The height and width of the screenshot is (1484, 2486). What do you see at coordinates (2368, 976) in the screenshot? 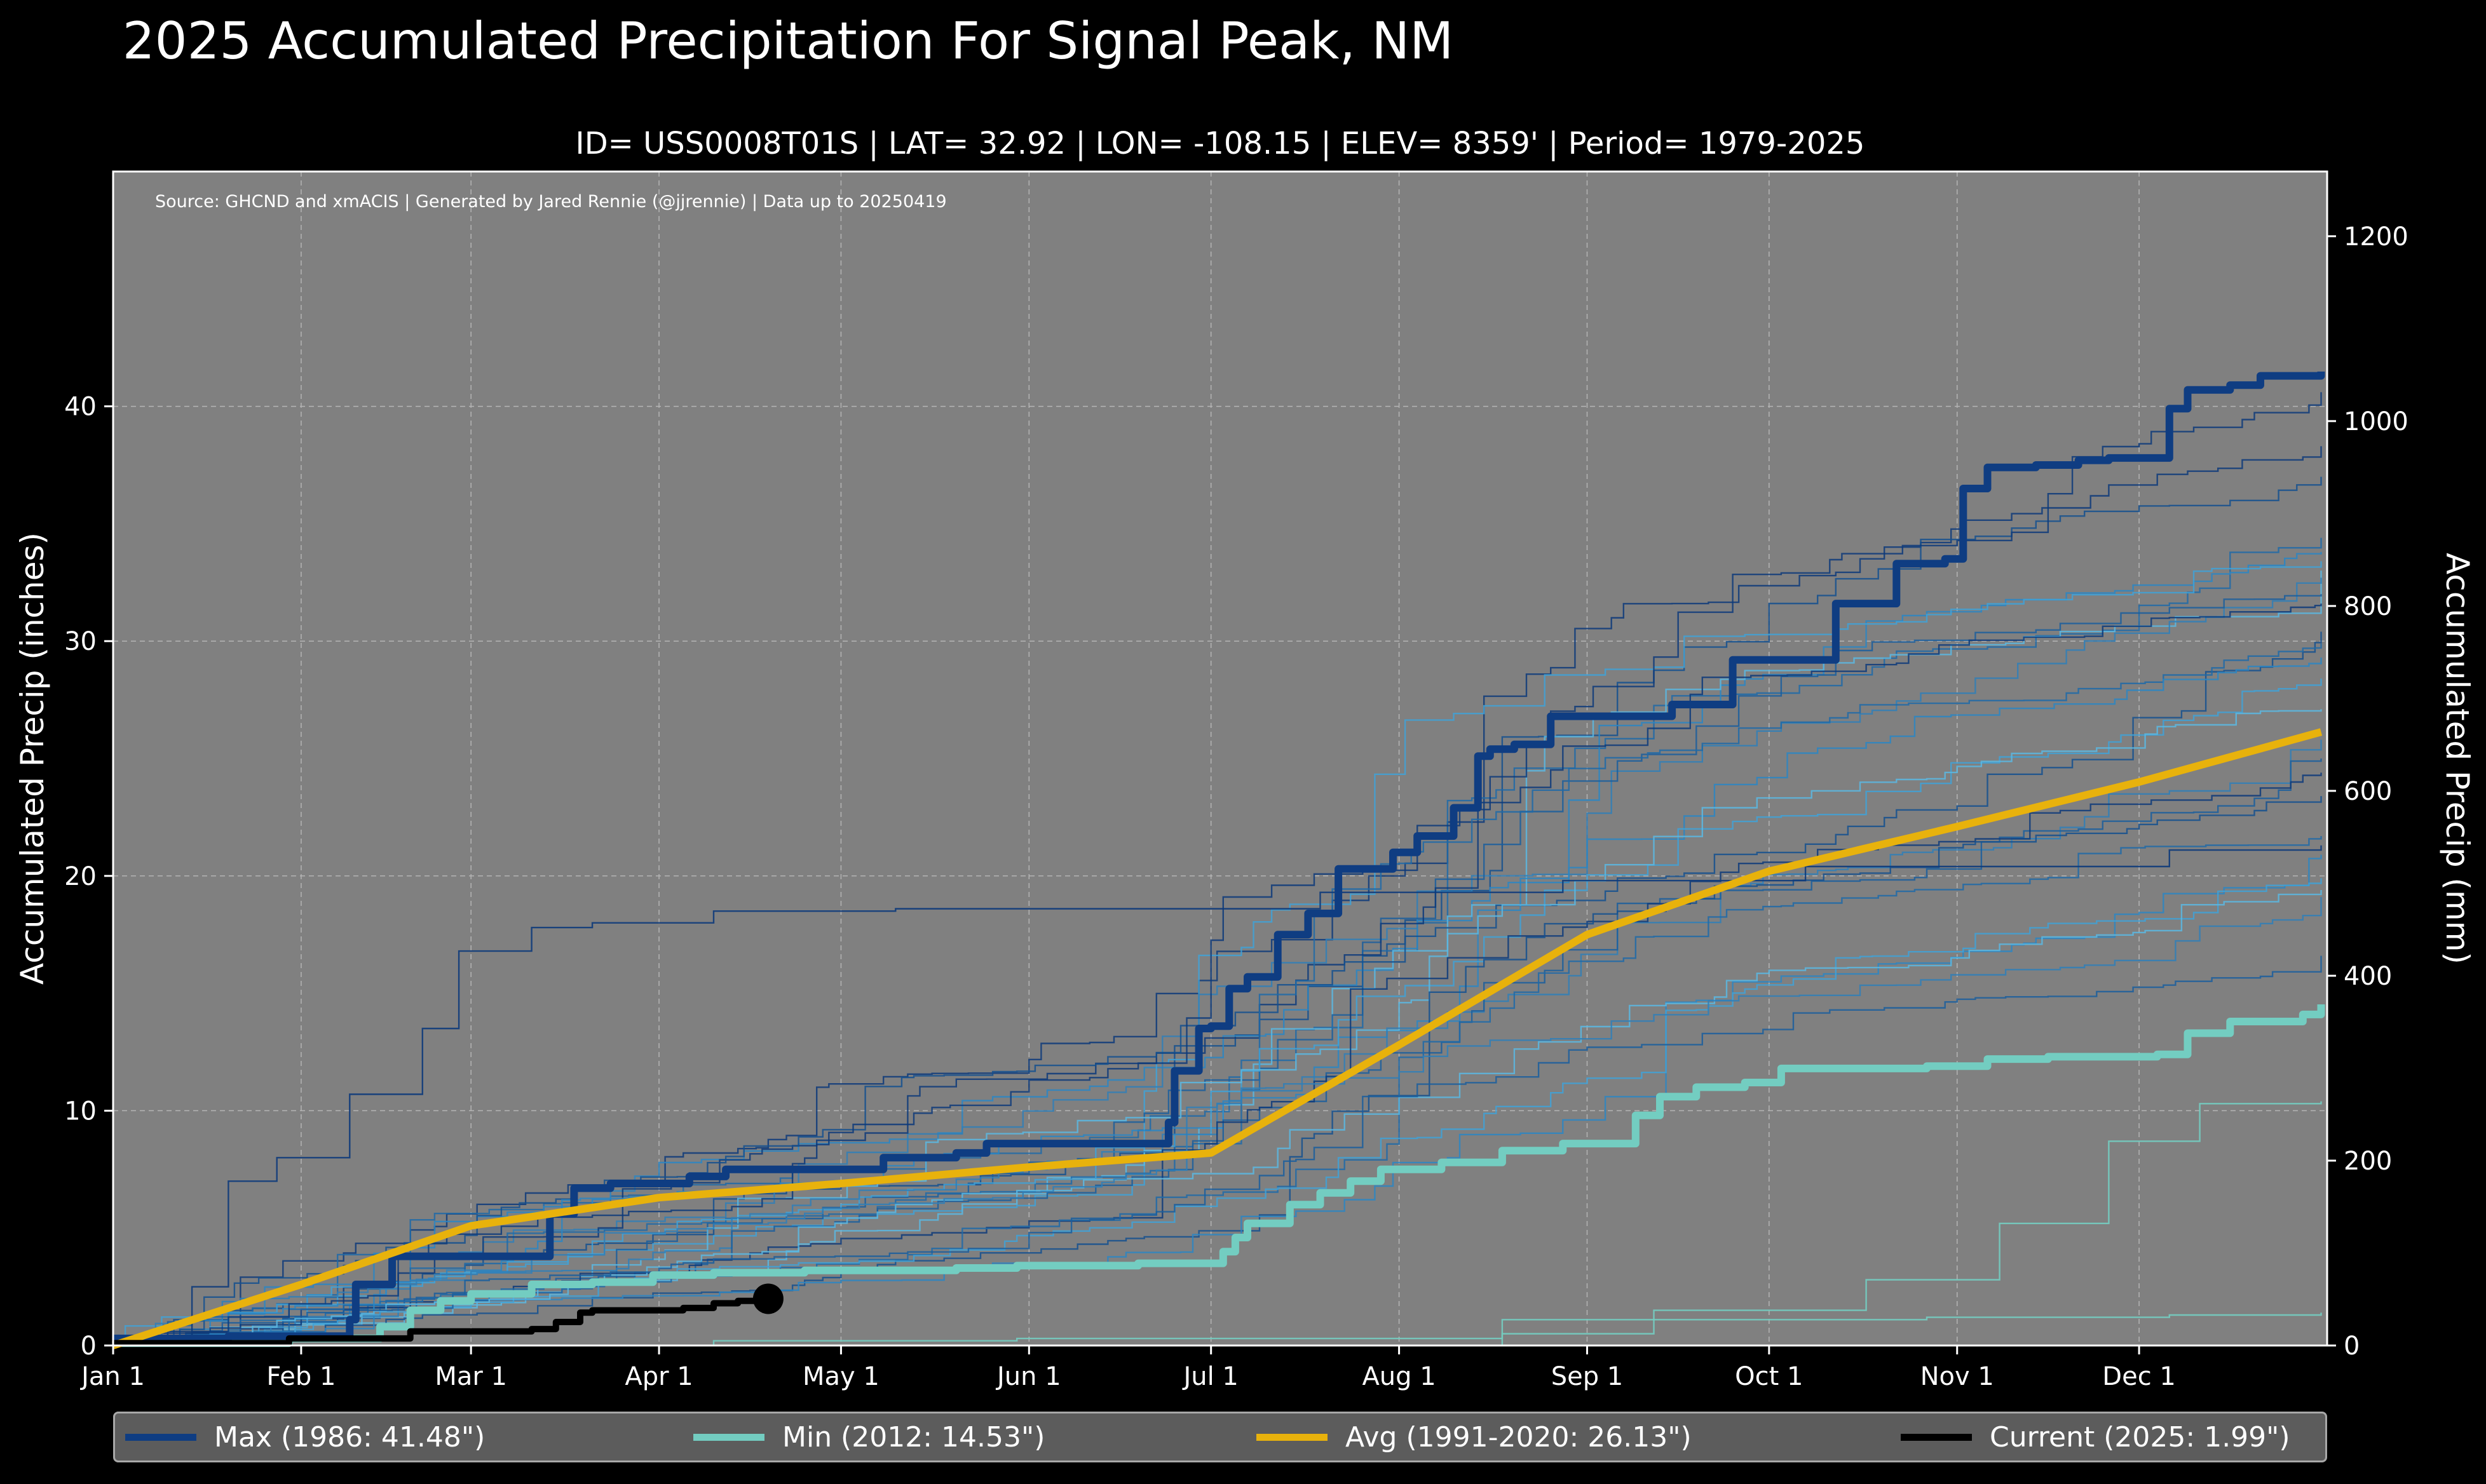
I see `y-tick-label-right: 400` at bounding box center [2368, 976].